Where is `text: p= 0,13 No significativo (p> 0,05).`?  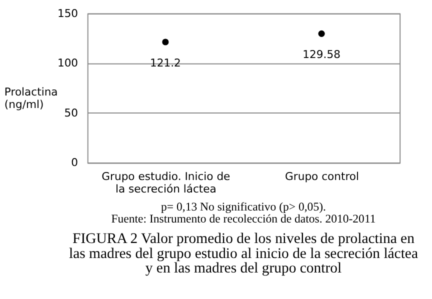
text: p= 0,13 No significativo (p> 0,05). is located at coordinates (243, 207).